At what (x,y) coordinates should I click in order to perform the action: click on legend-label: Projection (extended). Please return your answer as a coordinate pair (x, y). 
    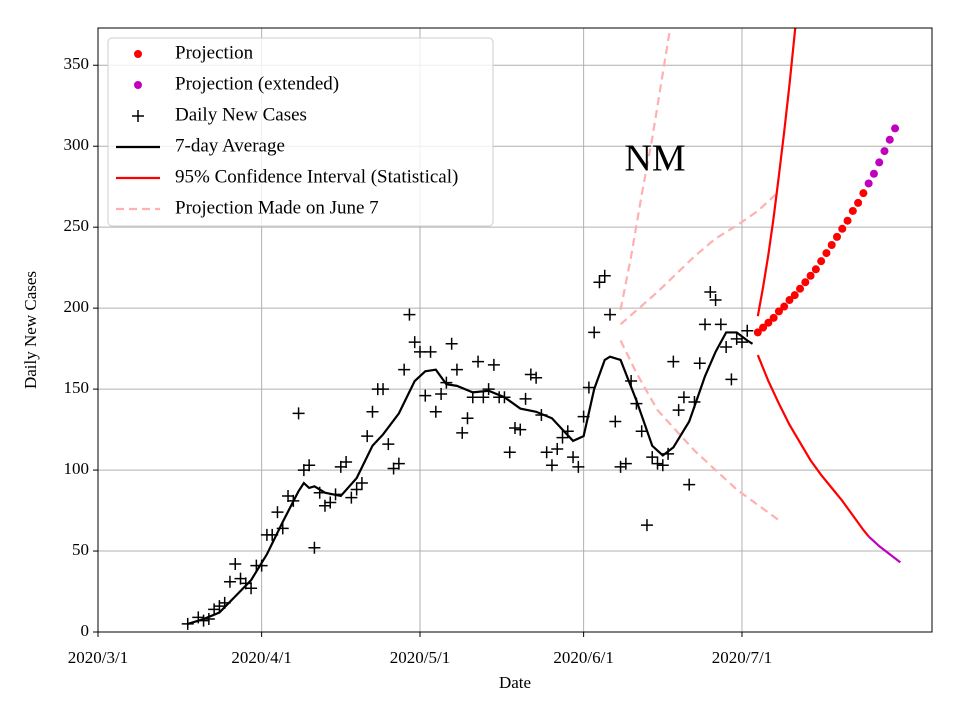
    Looking at the image, I should click on (257, 83).